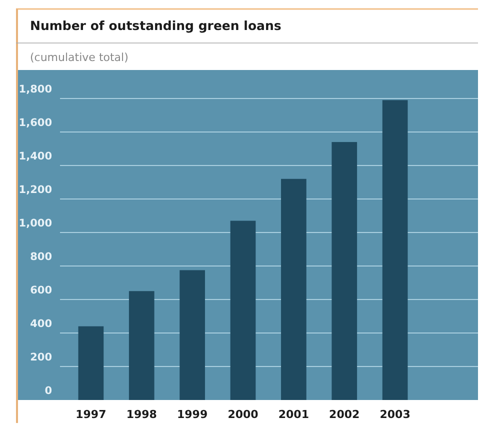  Describe the element at coordinates (41, 256) in the screenshot. I see `y-tick-label: 800` at that location.